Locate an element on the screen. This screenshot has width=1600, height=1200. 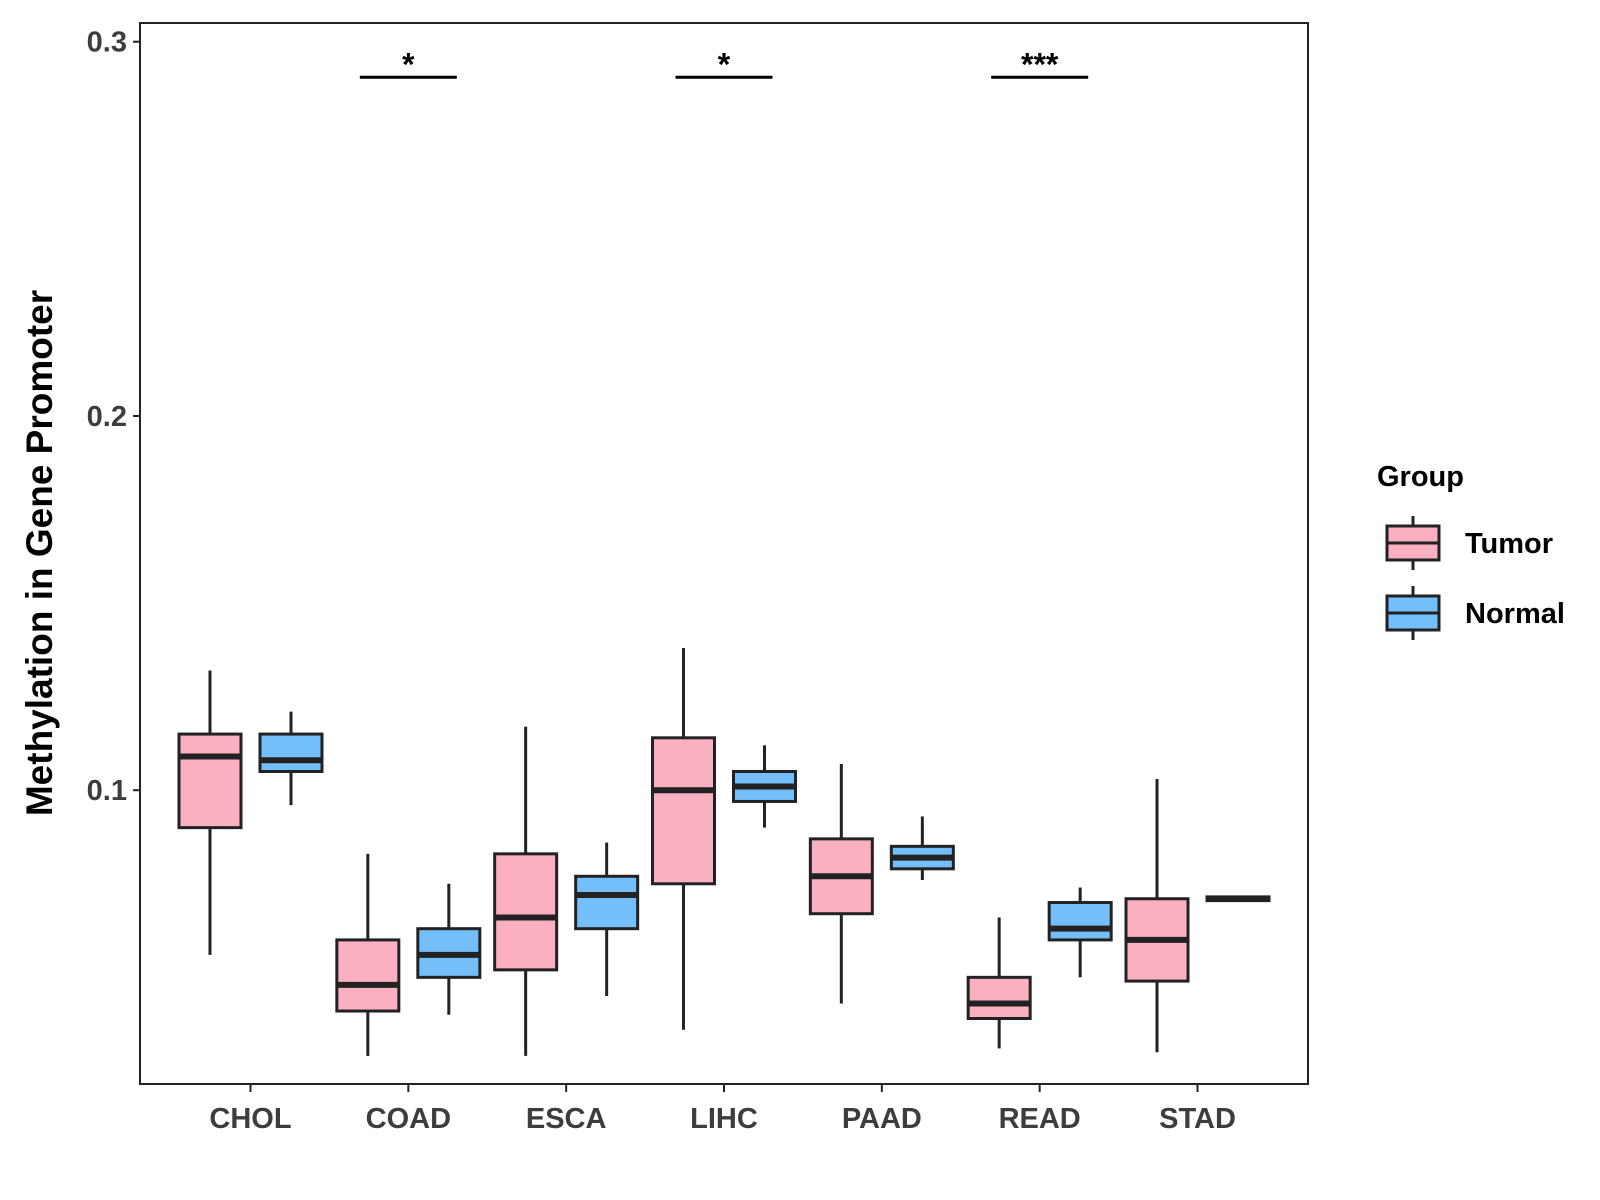
x-tick-label: COAD is located at coordinates (408, 1119).